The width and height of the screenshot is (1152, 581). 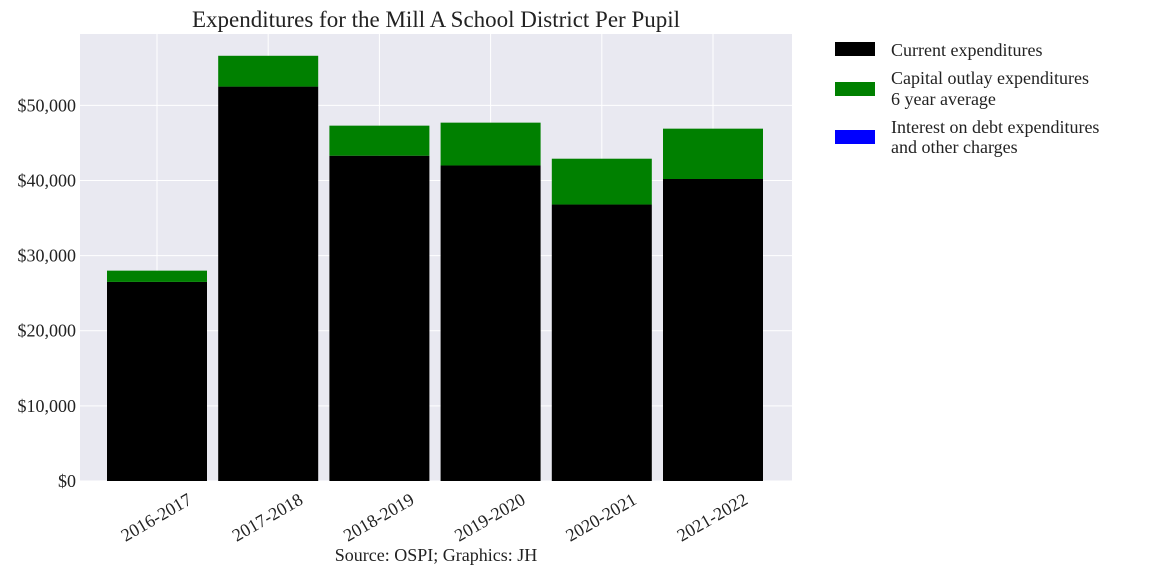 What do you see at coordinates (67, 481) in the screenshot?
I see `y-tick-label: $0` at bounding box center [67, 481].